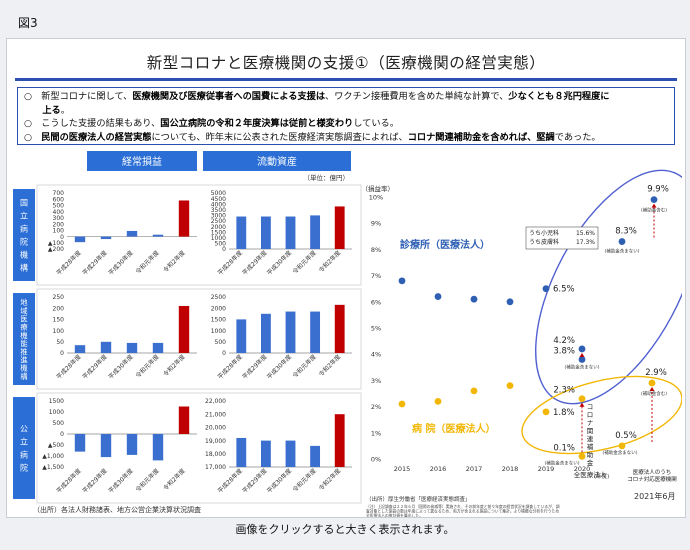  What do you see at coordinates (229, 96) in the screenshot?
I see `bullet-text: 医療機関及び医療従事者への国費による支援は` at bounding box center [229, 96].